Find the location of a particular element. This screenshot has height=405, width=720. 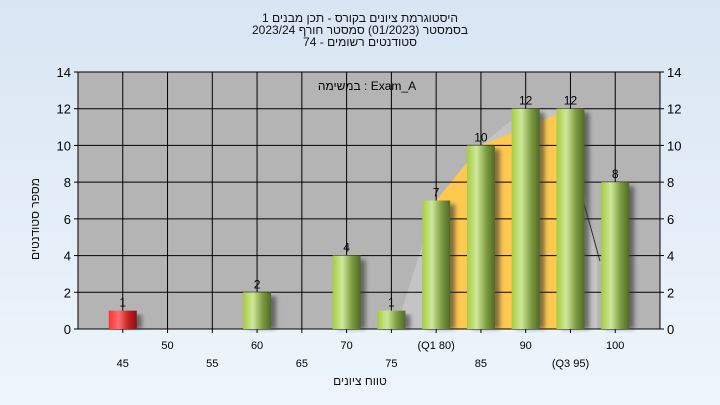

x-tick-label: (Q1 80) is located at coordinates (436, 346).